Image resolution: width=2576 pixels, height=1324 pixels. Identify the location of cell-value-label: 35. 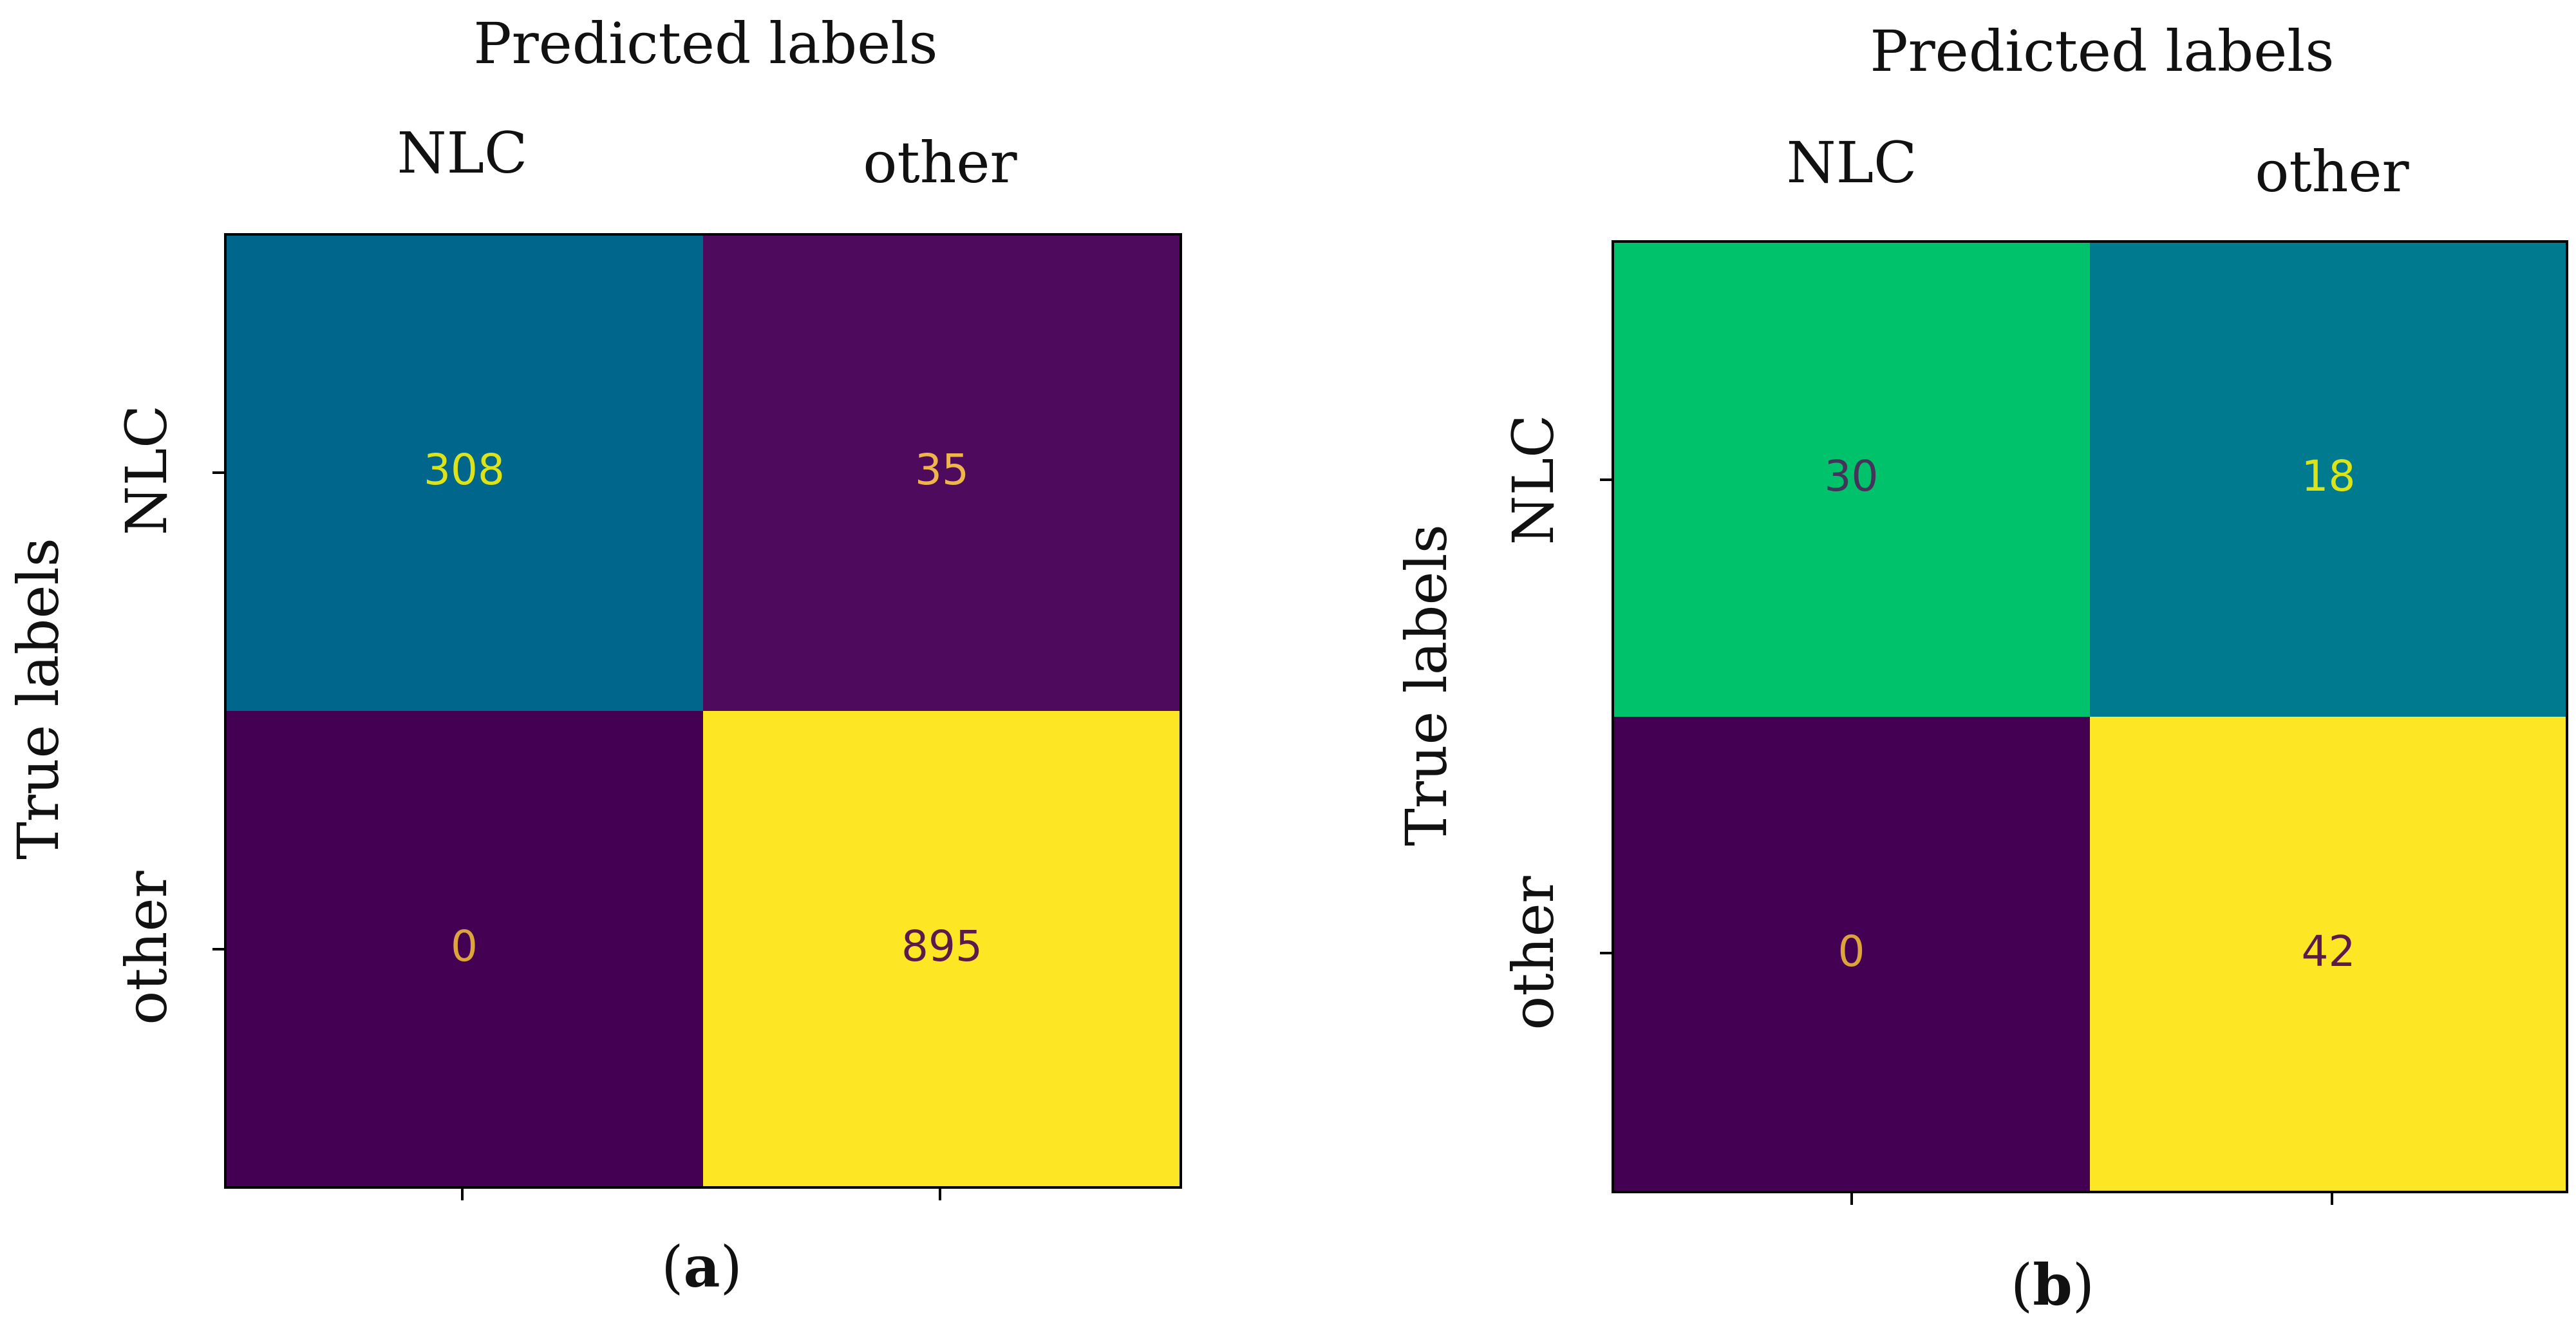
(942, 470).